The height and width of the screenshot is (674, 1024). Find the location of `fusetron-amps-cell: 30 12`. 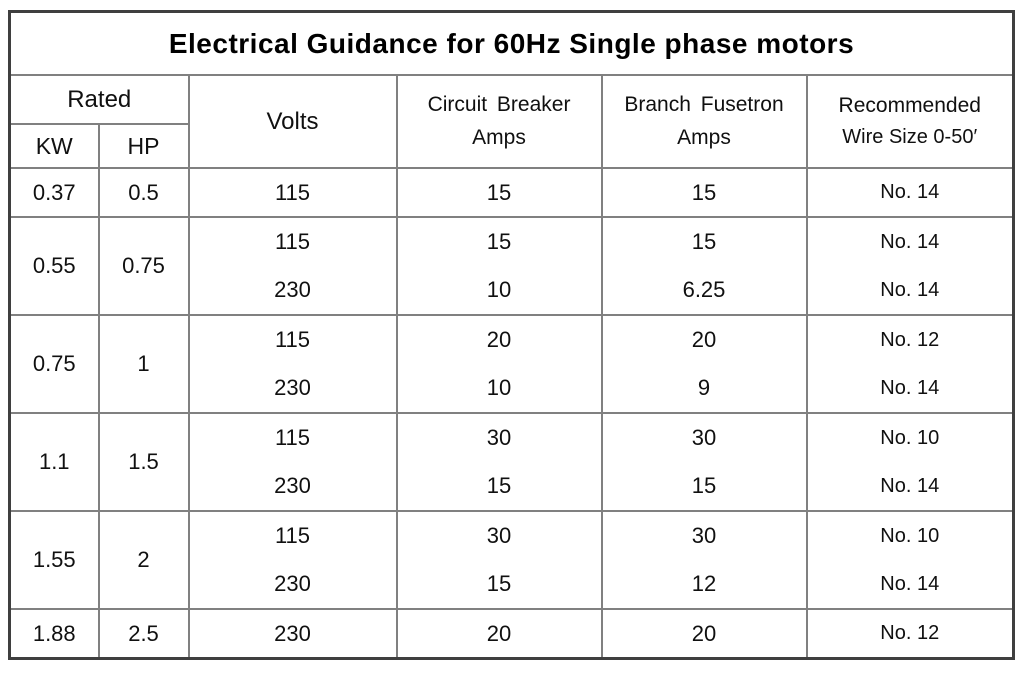

fusetron-amps-cell: 30 12 is located at coordinates (704, 560).